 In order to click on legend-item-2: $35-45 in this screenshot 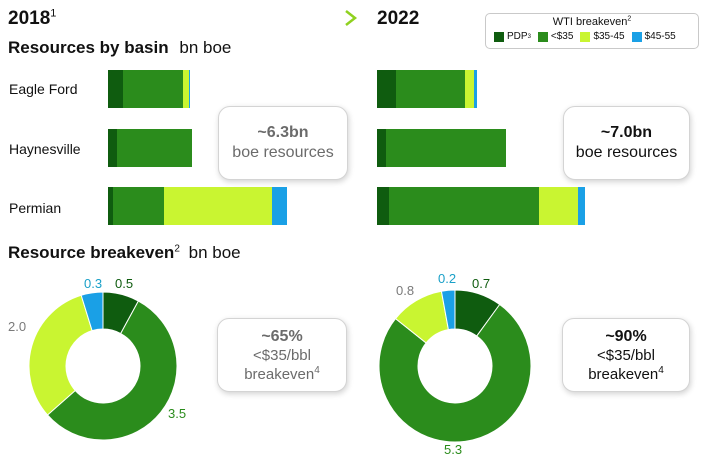, I will do `click(602, 36)`.